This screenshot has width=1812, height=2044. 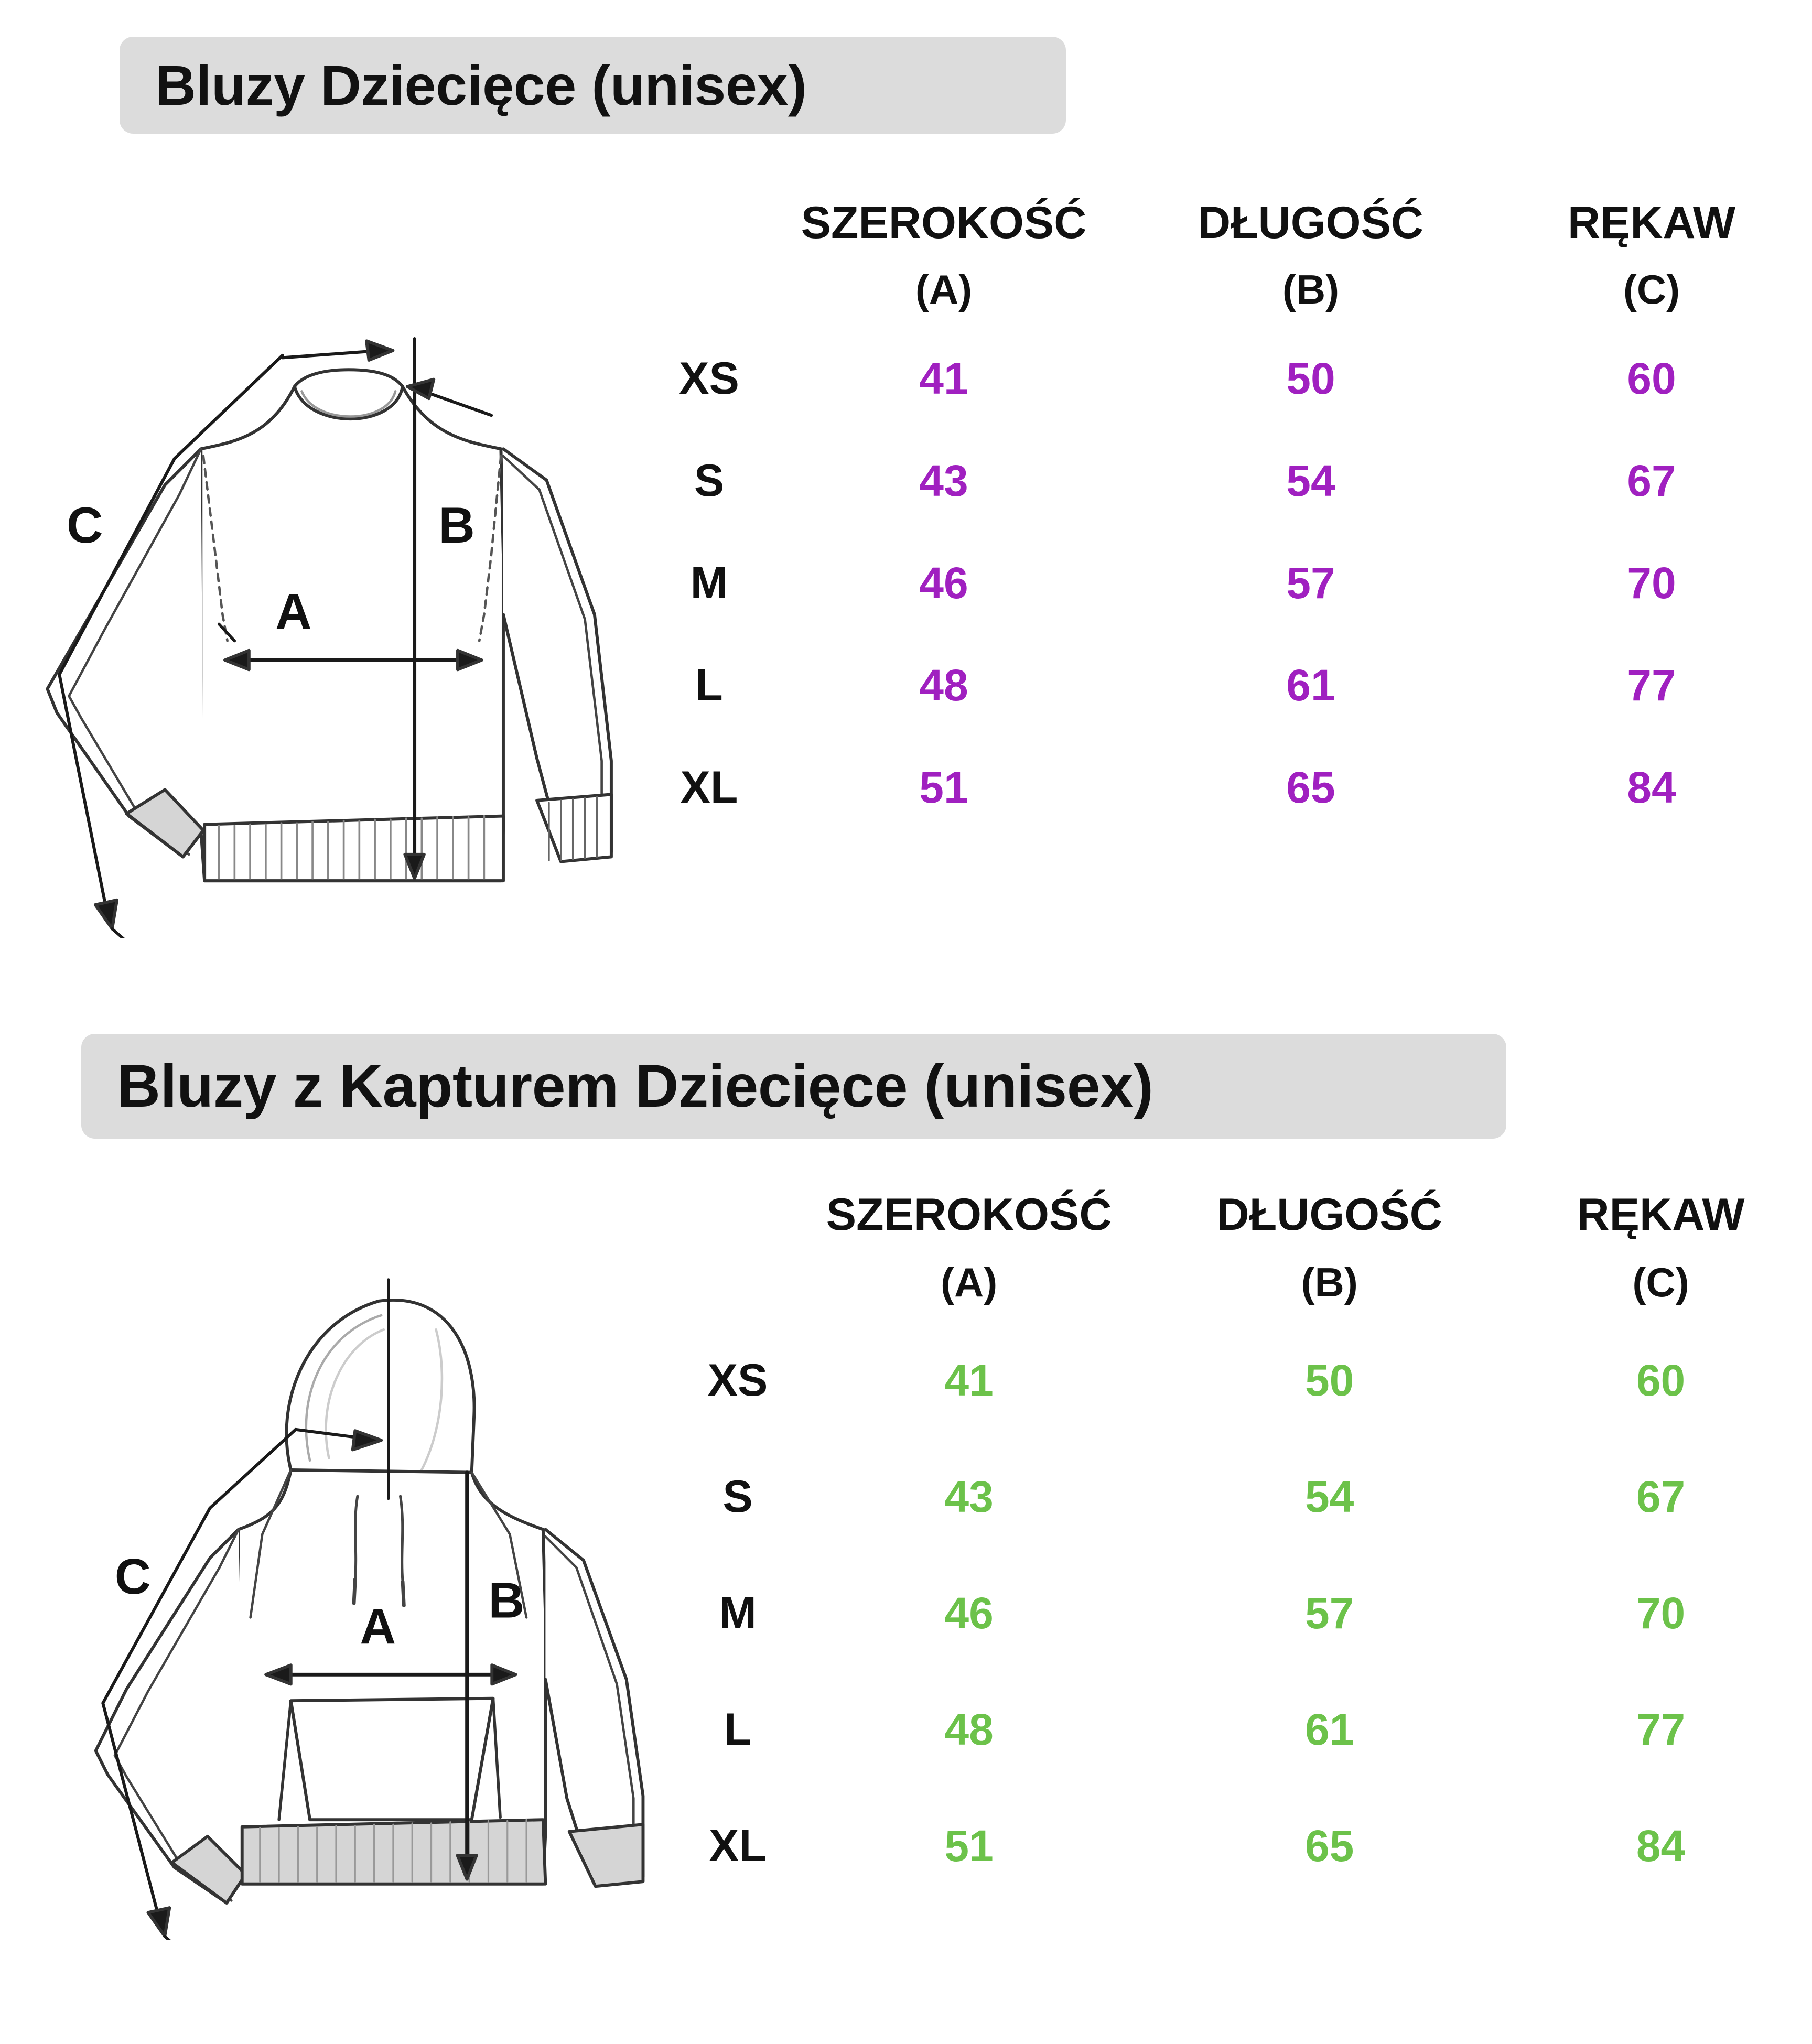 What do you see at coordinates (635, 1086) in the screenshot?
I see `page-title-hoodie: Bluzy z Kapturem Dziecięce (unisex)` at bounding box center [635, 1086].